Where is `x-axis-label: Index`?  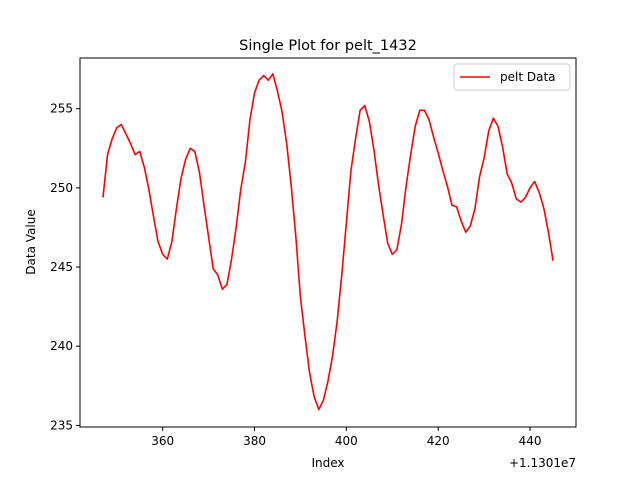 x-axis-label: Index is located at coordinates (327, 463).